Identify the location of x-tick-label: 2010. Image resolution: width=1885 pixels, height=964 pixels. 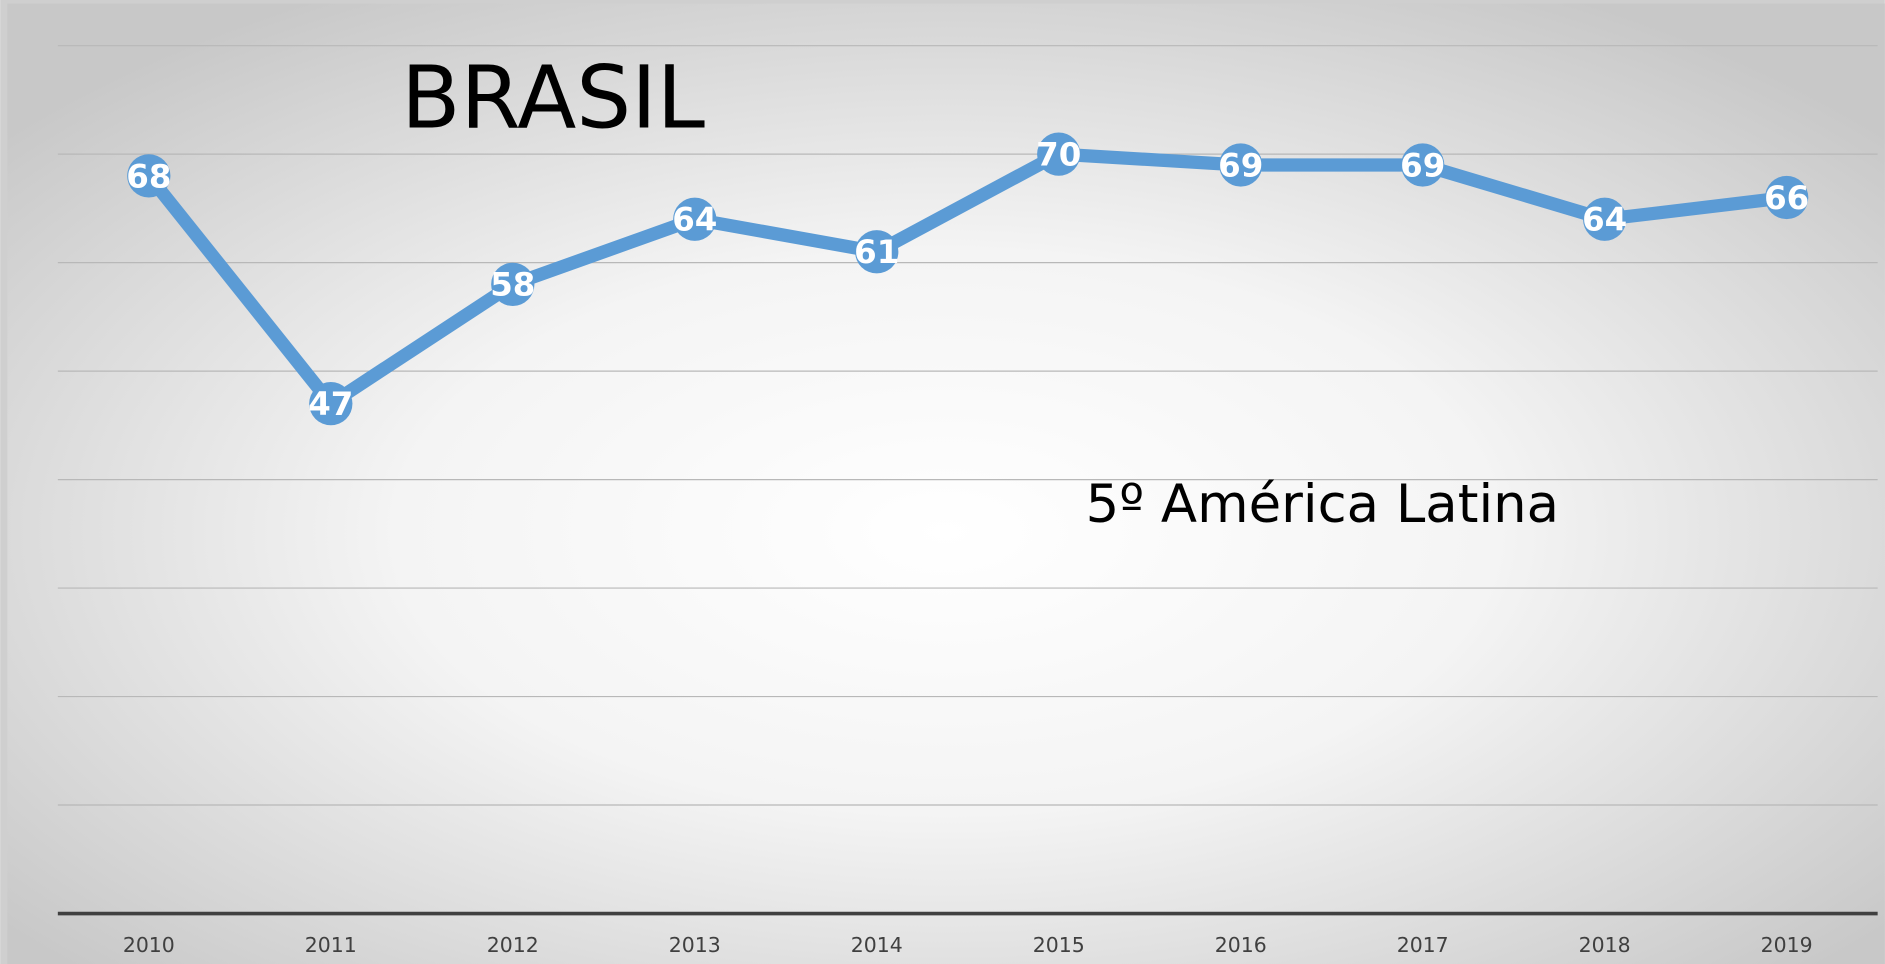
(149, 945).